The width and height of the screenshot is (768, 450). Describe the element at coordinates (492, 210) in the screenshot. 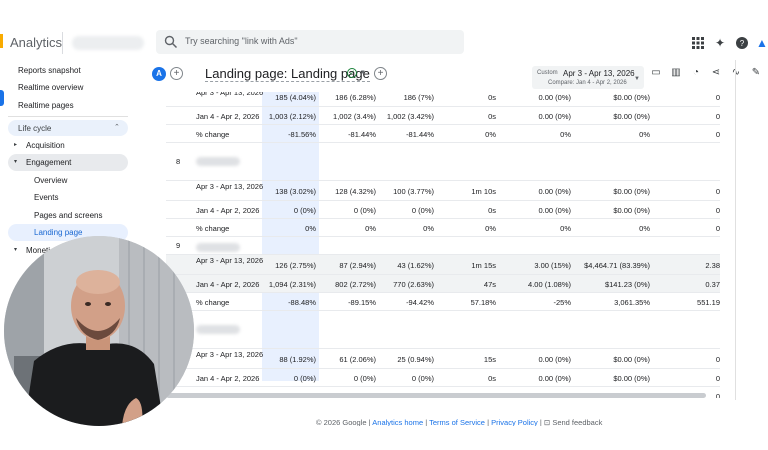

I see `table-cell: 0s` at that location.